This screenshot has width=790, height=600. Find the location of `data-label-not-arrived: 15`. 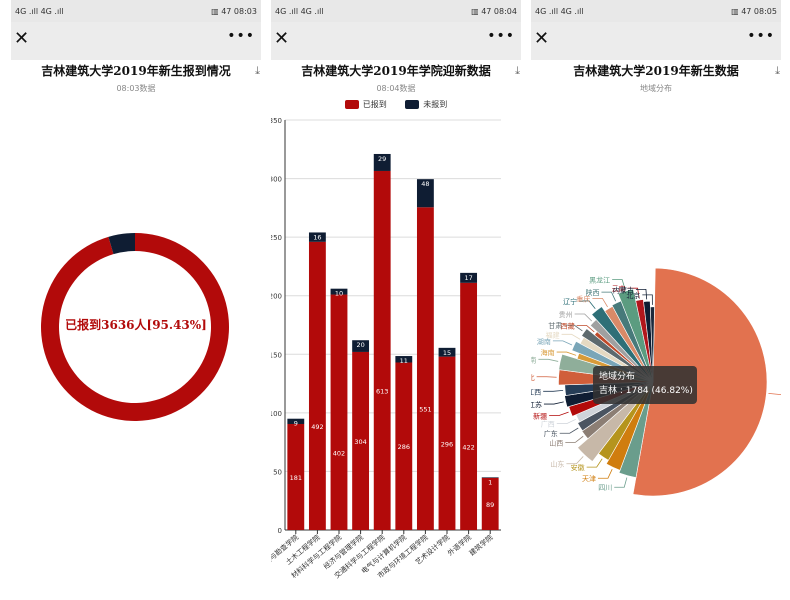

data-label-not-arrived: 15 is located at coordinates (447, 353).